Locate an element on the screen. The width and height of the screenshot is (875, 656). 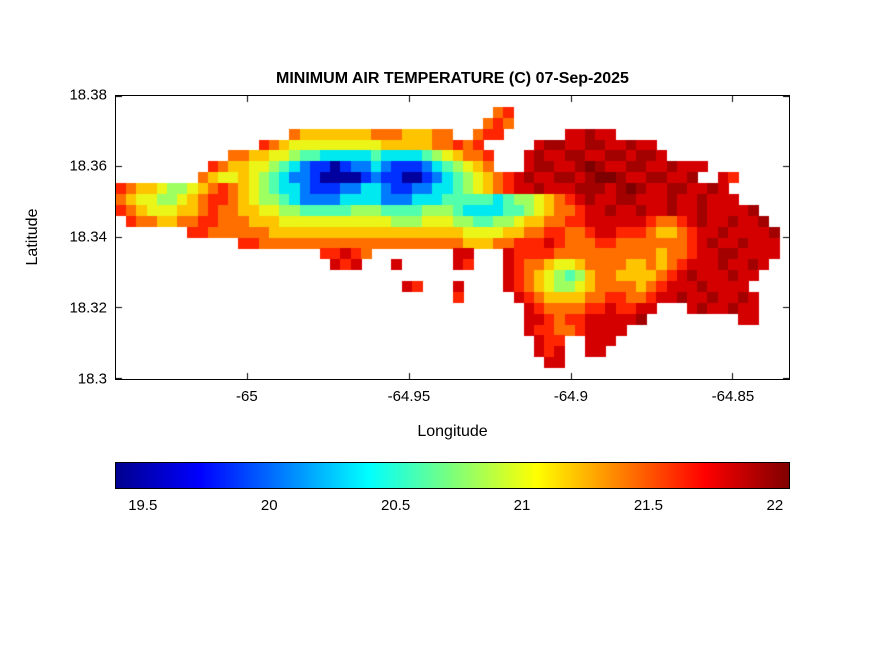
plot-title: MINIMUM AIR TEMPERATURE (C) 07-Sep-2025 is located at coordinates (452, 78).